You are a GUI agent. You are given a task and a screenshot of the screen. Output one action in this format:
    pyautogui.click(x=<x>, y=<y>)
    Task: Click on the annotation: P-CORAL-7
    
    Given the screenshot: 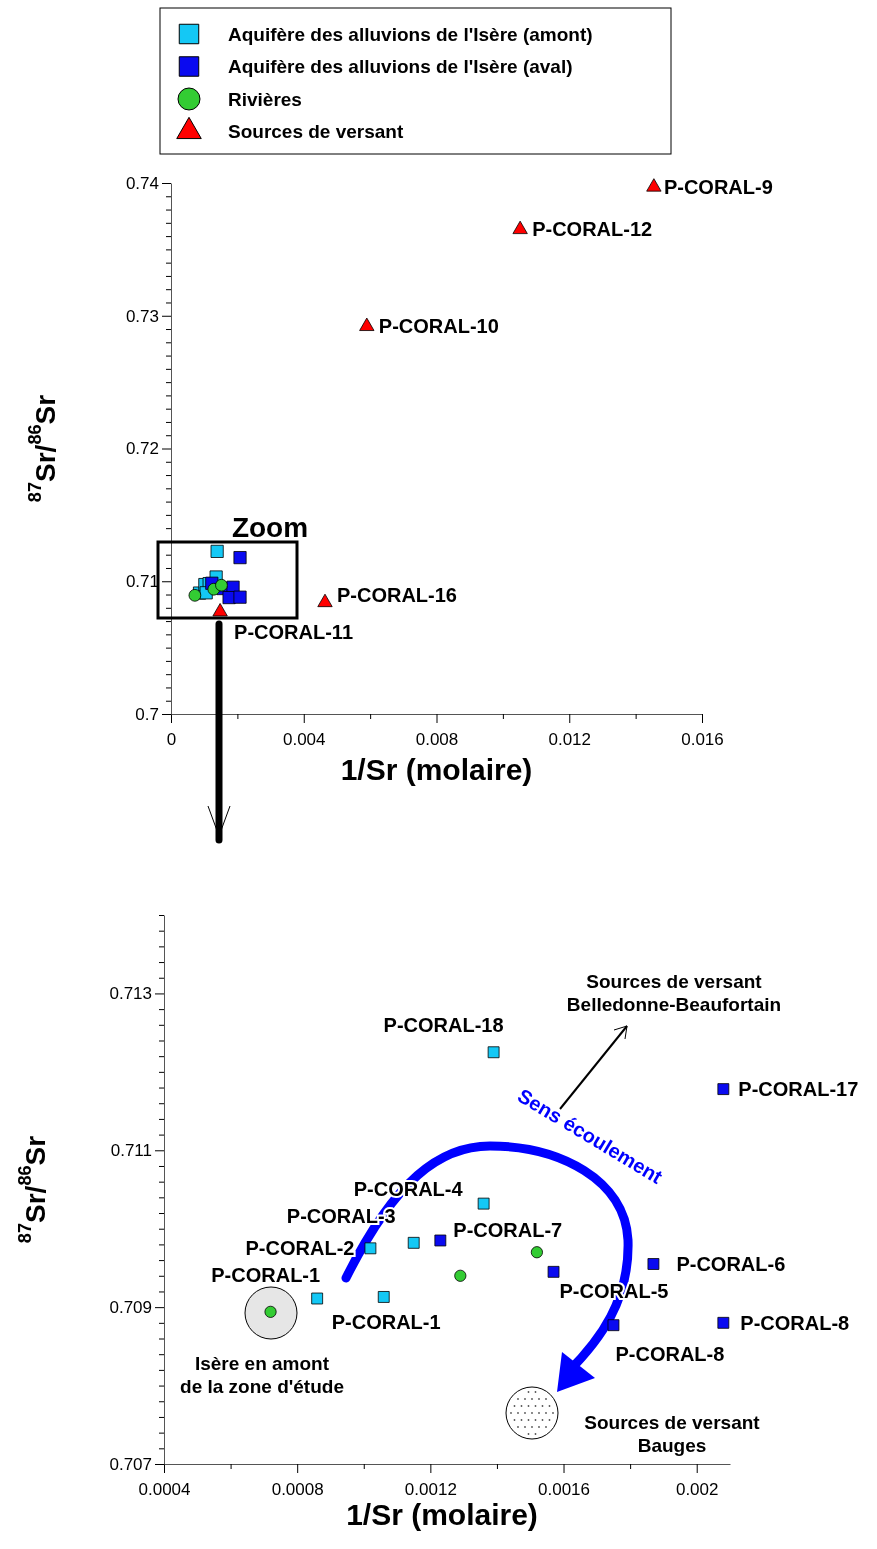 What is the action you would take?
    pyautogui.click(x=508, y=1230)
    